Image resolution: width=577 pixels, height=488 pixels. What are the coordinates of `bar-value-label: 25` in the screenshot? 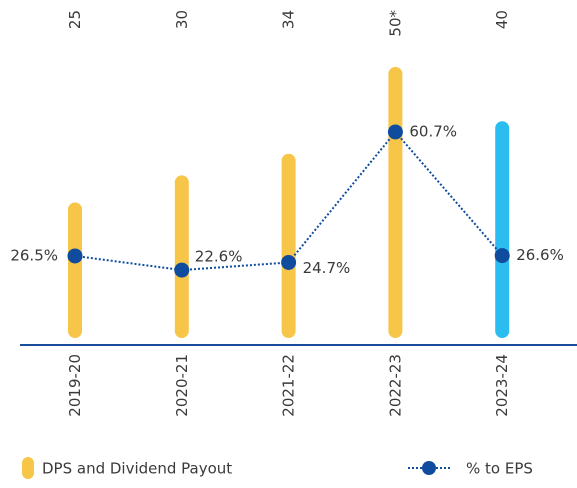 It's located at (75, 19).